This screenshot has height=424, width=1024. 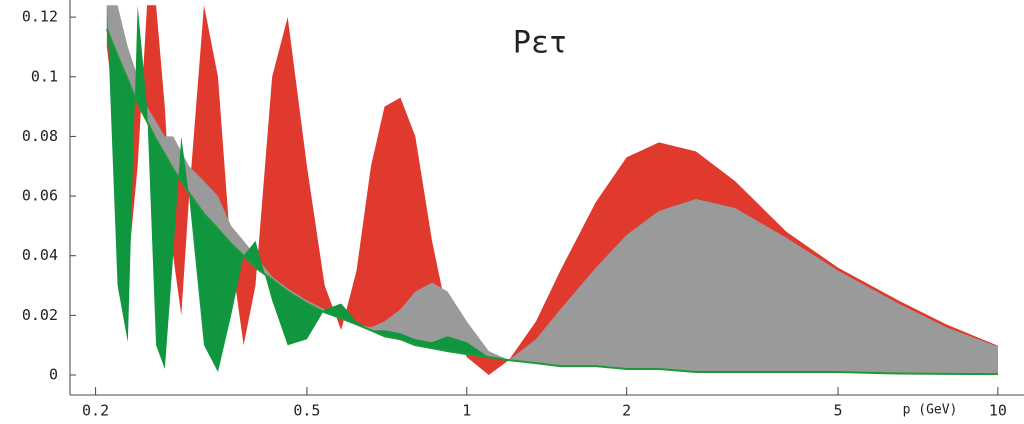 I want to click on x-axis-label: p (GeV), so click(x=930, y=410).